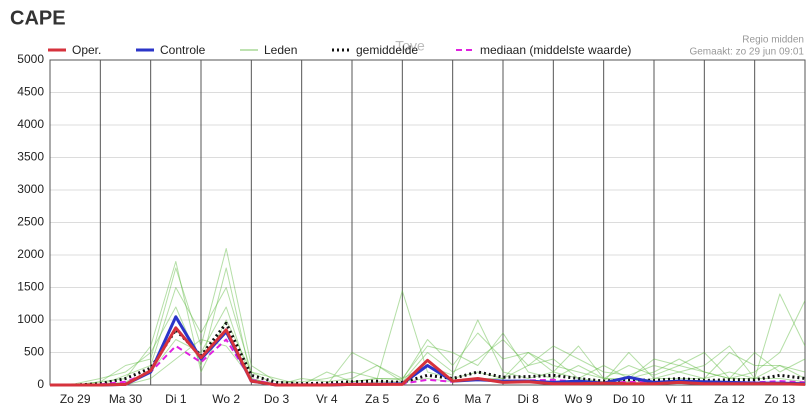 The width and height of the screenshot is (812, 415). I want to click on y-tick-label: 4000, so click(30, 124).